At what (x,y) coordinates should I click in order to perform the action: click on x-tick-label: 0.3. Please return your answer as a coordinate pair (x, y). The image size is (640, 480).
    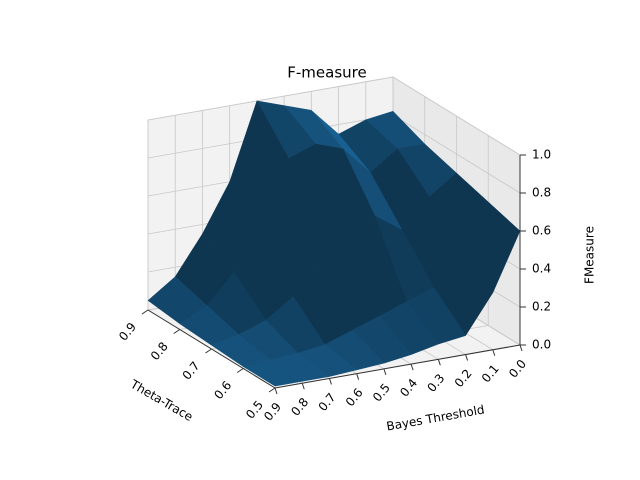
    Looking at the image, I should click on (435, 383).